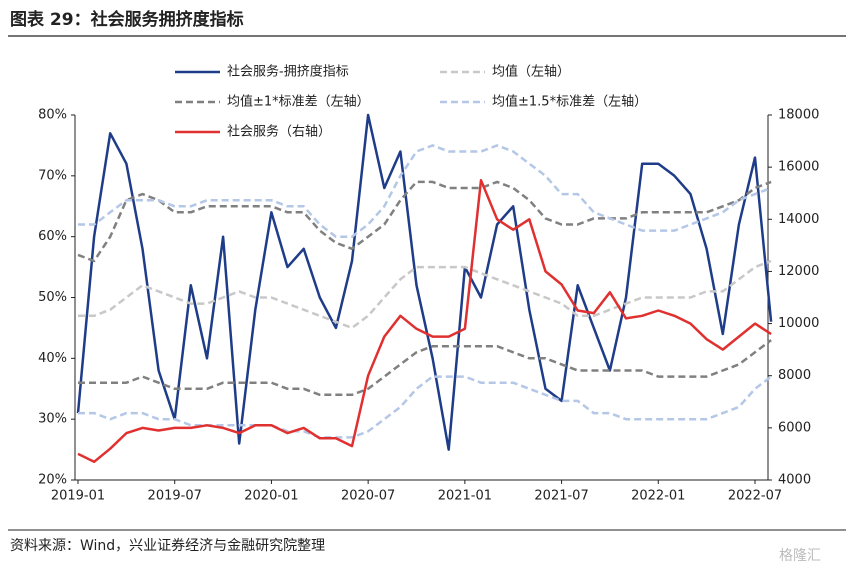  What do you see at coordinates (755, 496) in the screenshot?
I see `x-tick-label: 2022-07` at bounding box center [755, 496].